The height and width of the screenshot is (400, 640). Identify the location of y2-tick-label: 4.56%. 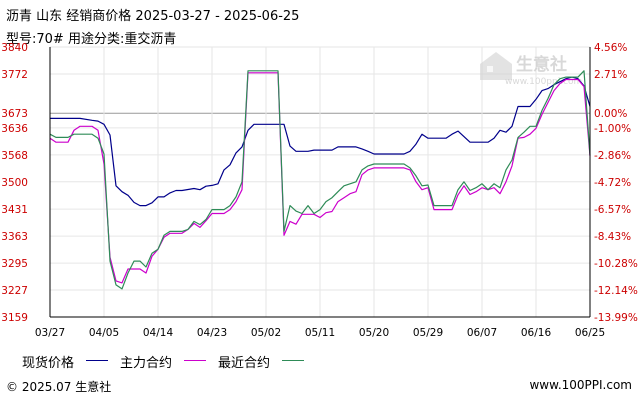
(610, 48).